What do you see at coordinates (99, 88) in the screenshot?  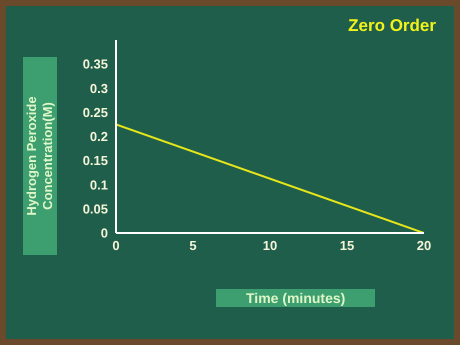 I see `y-tick-label: 0.3` at bounding box center [99, 88].